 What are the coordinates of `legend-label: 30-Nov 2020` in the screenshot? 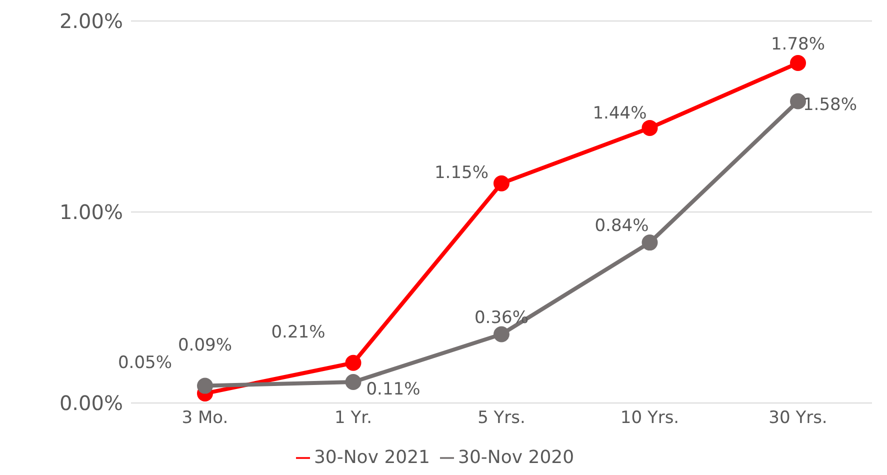 It's located at (516, 457).